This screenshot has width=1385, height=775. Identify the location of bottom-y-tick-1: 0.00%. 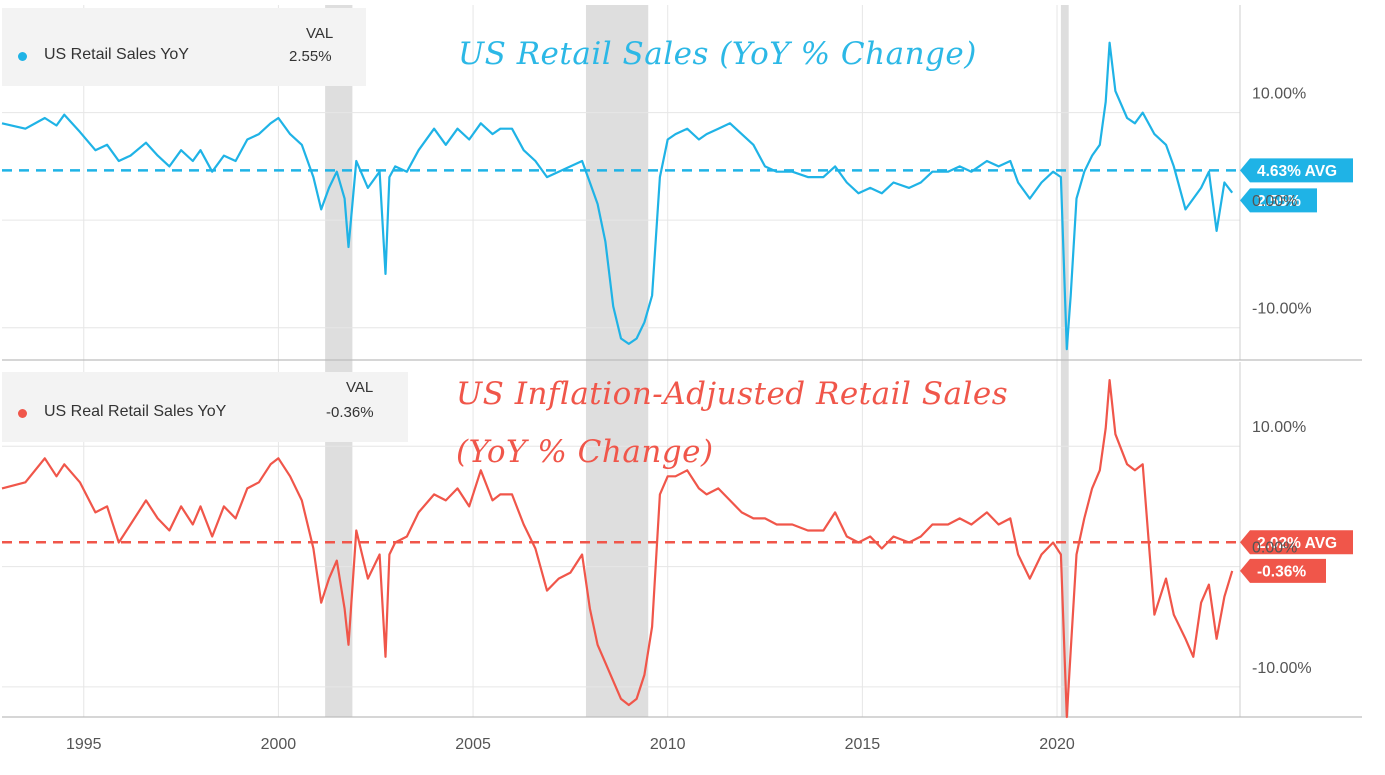
(1274, 548).